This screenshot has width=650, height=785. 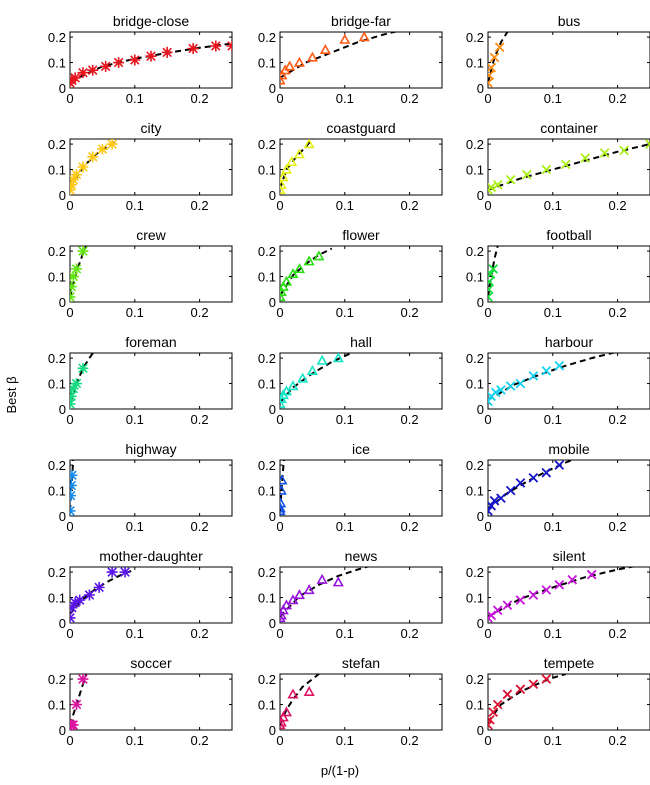 I want to click on panel-title: crew, so click(x=151, y=235).